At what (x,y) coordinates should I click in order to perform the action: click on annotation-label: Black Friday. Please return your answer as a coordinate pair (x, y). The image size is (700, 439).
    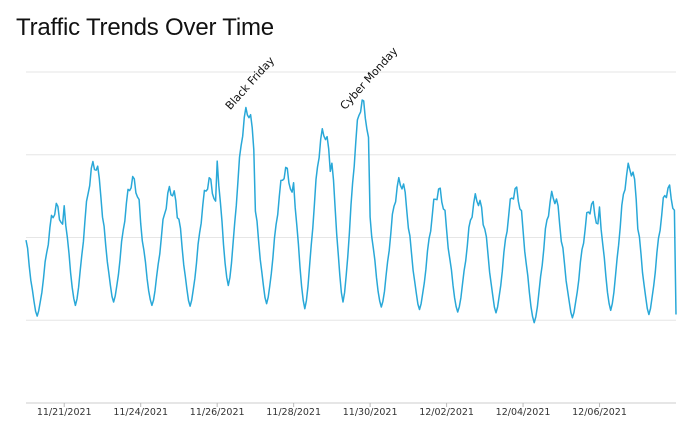
    Looking at the image, I should click on (250, 83).